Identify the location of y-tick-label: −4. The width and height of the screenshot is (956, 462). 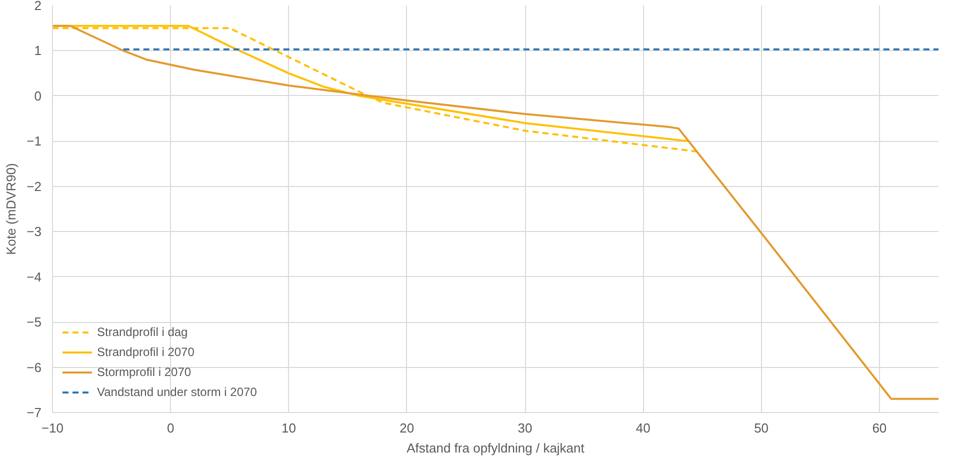
(34, 276).